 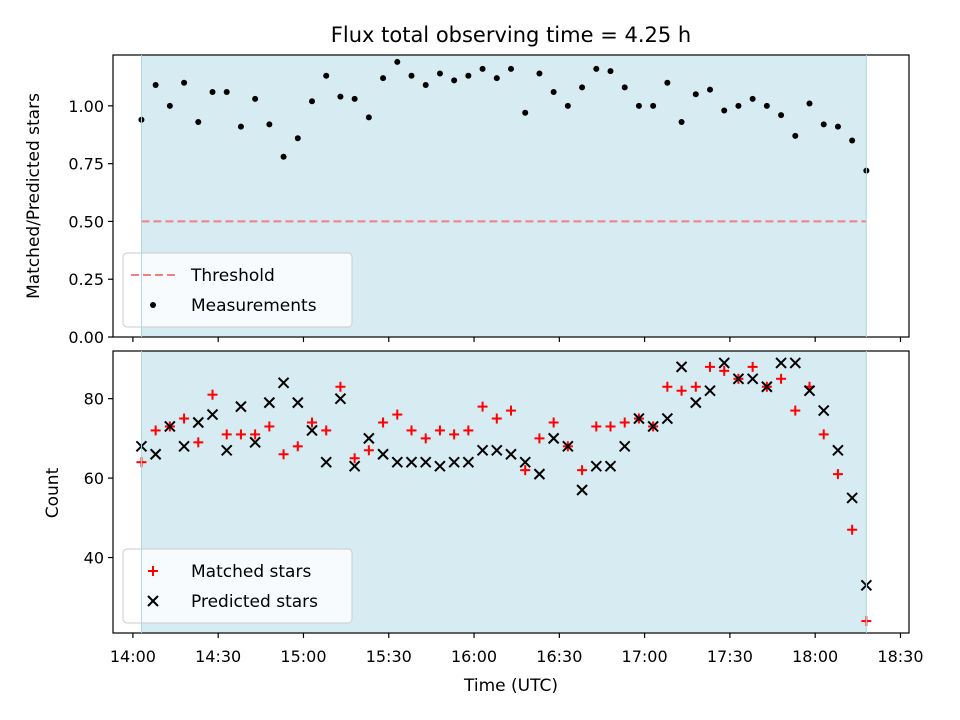 What do you see at coordinates (133, 656) in the screenshot?
I see `x-tick-label: 14:00` at bounding box center [133, 656].